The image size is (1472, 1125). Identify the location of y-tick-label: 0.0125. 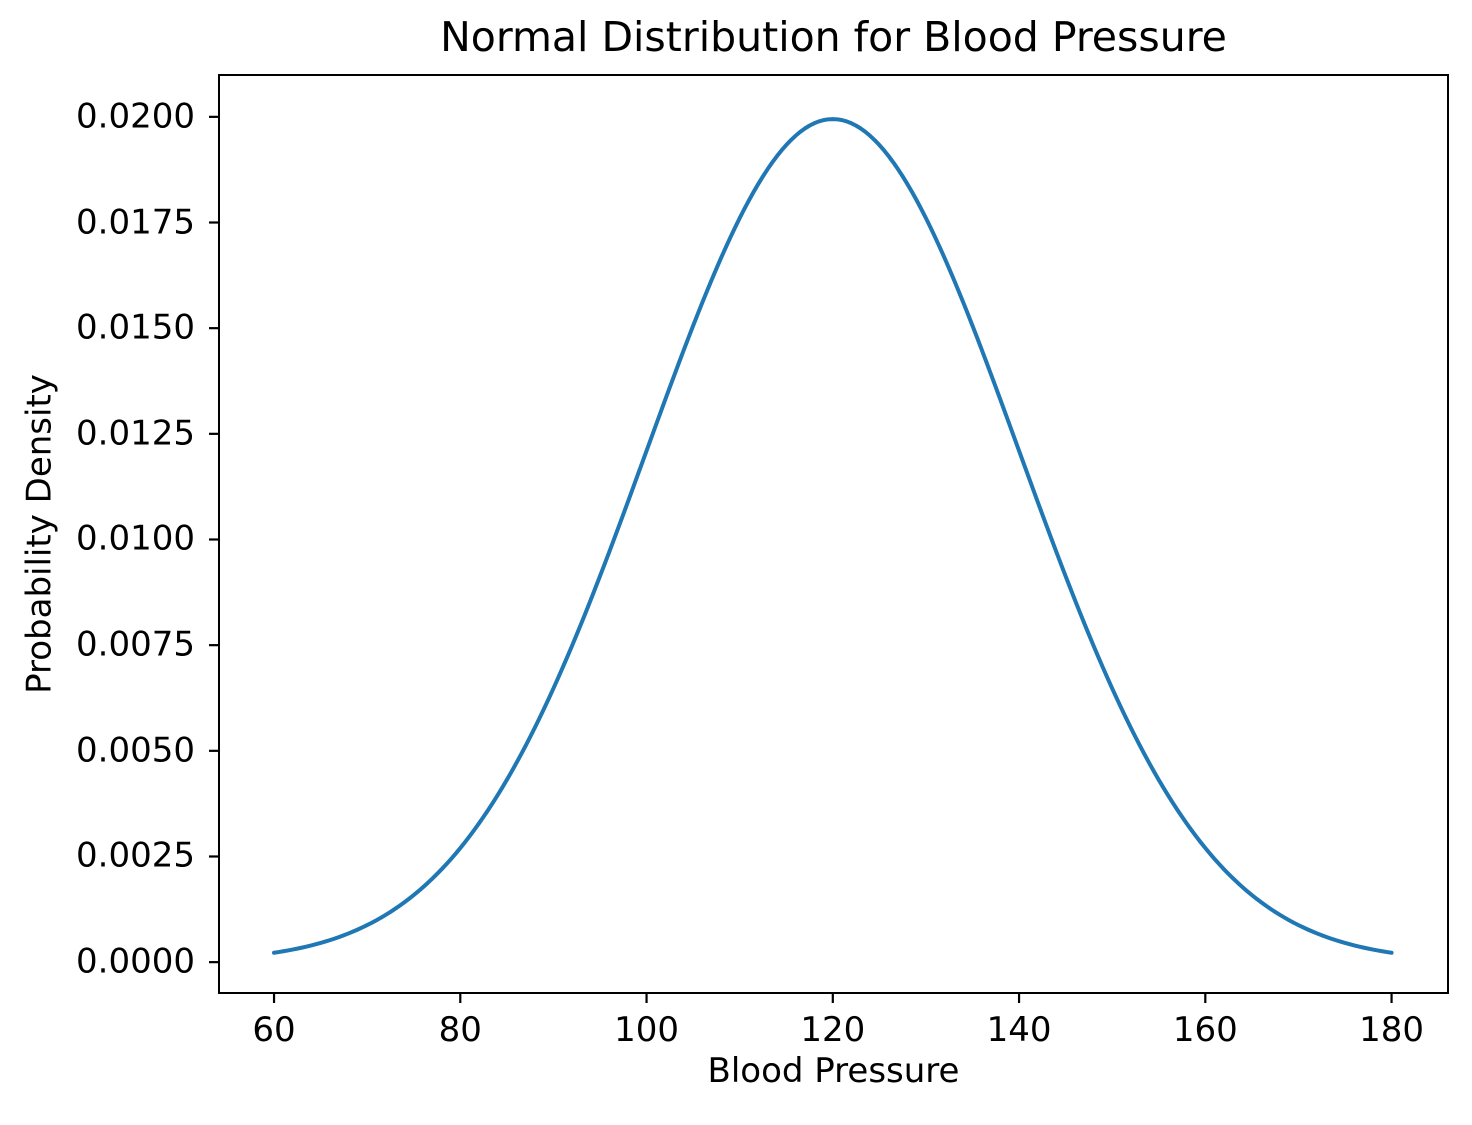
(135, 433).